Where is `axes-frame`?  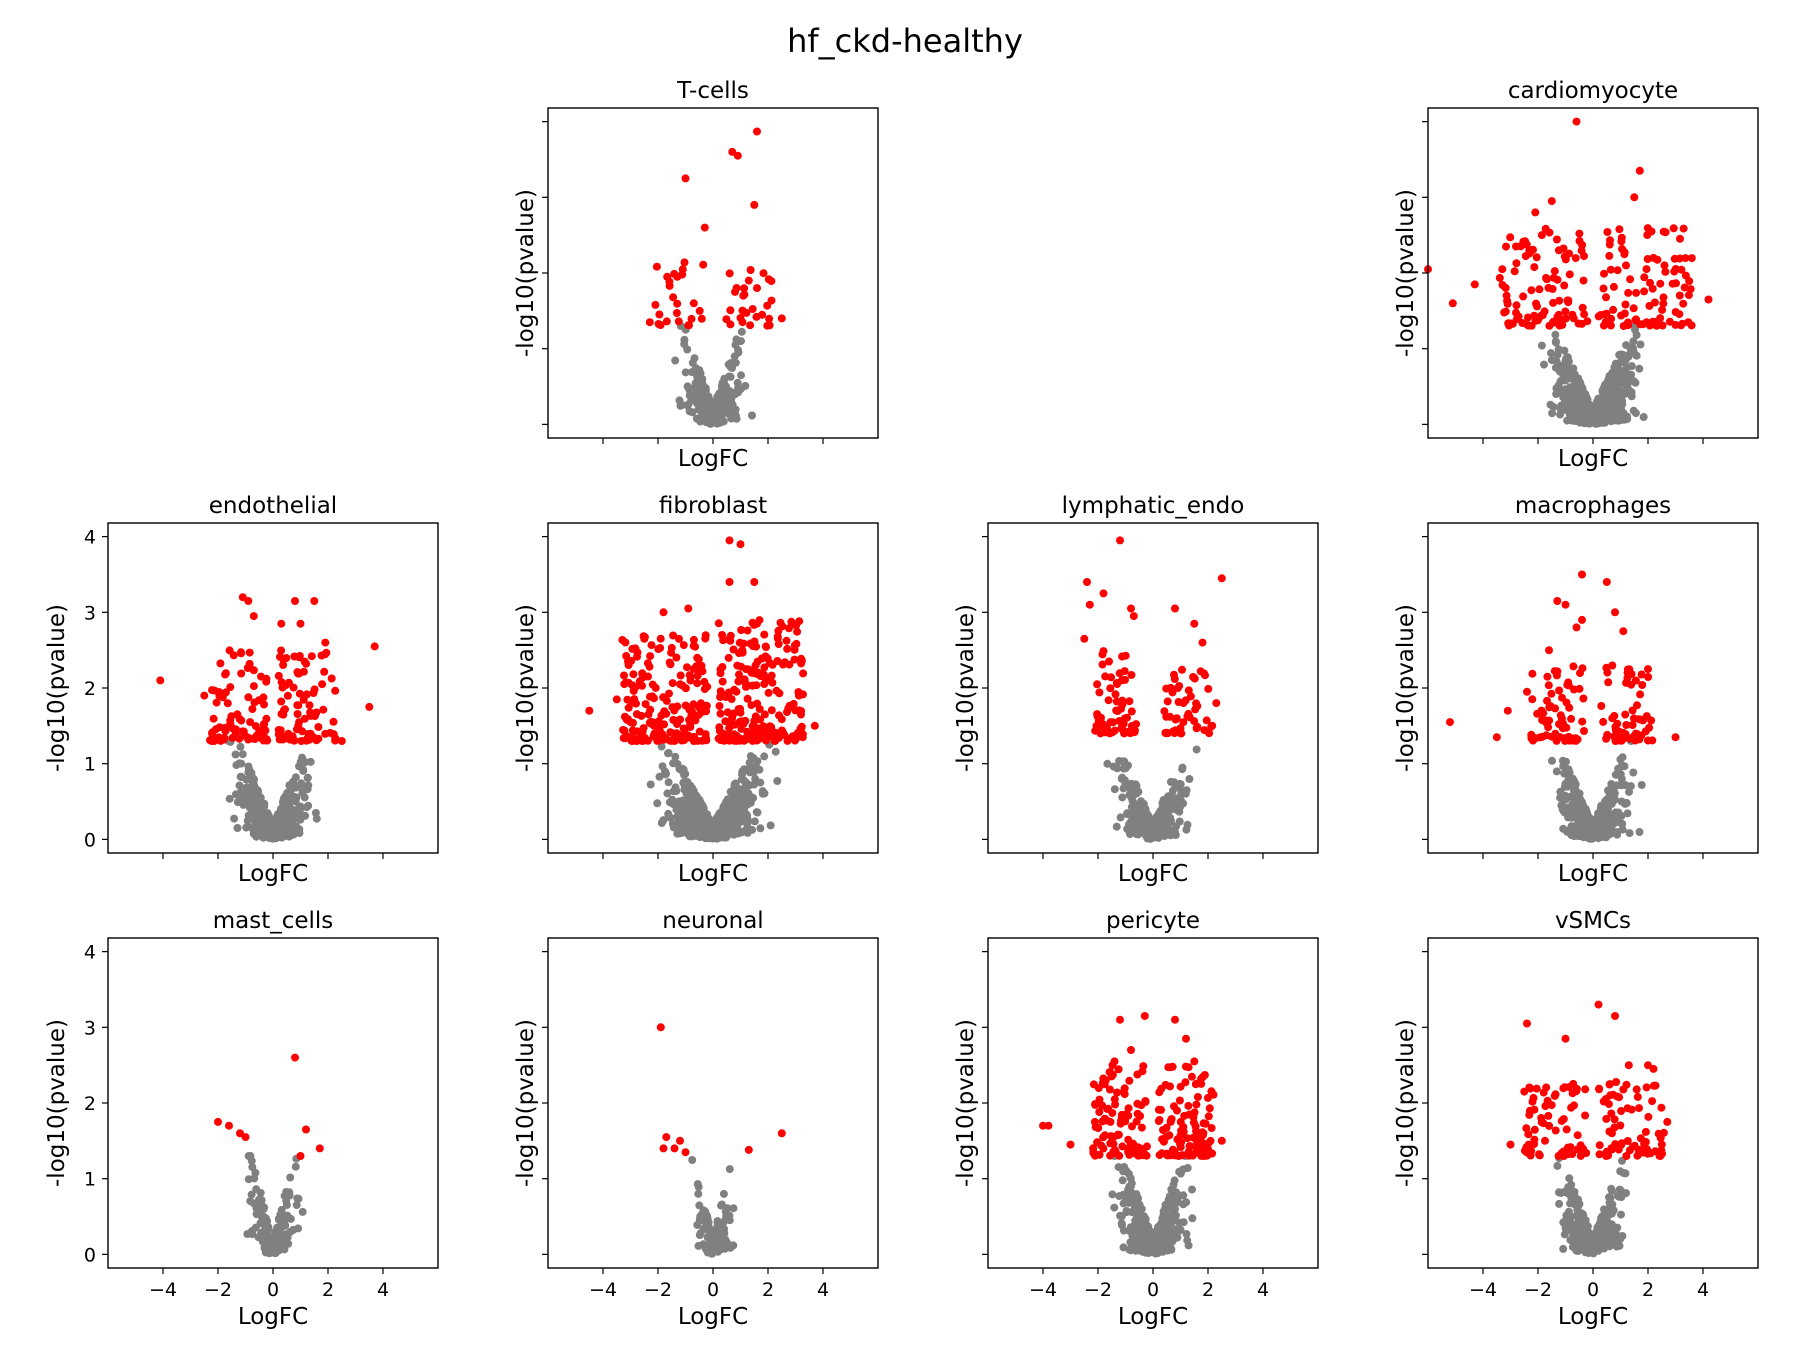 axes-frame is located at coordinates (273, 688).